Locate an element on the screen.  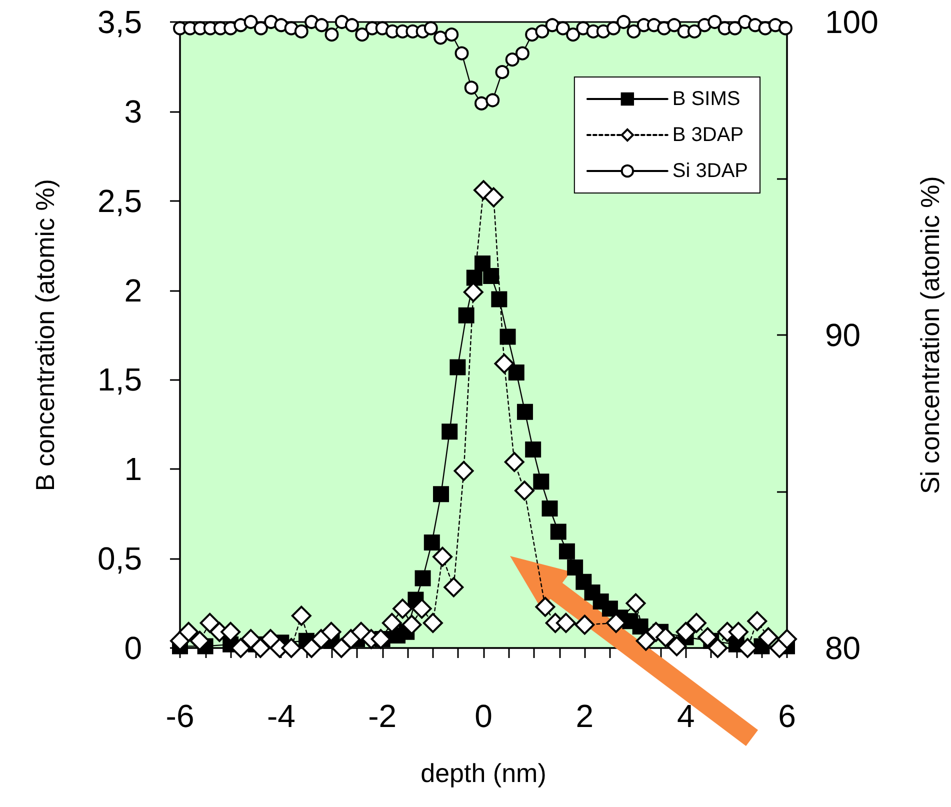
x-axis-title: depth (nm) is located at coordinates (483, 773).